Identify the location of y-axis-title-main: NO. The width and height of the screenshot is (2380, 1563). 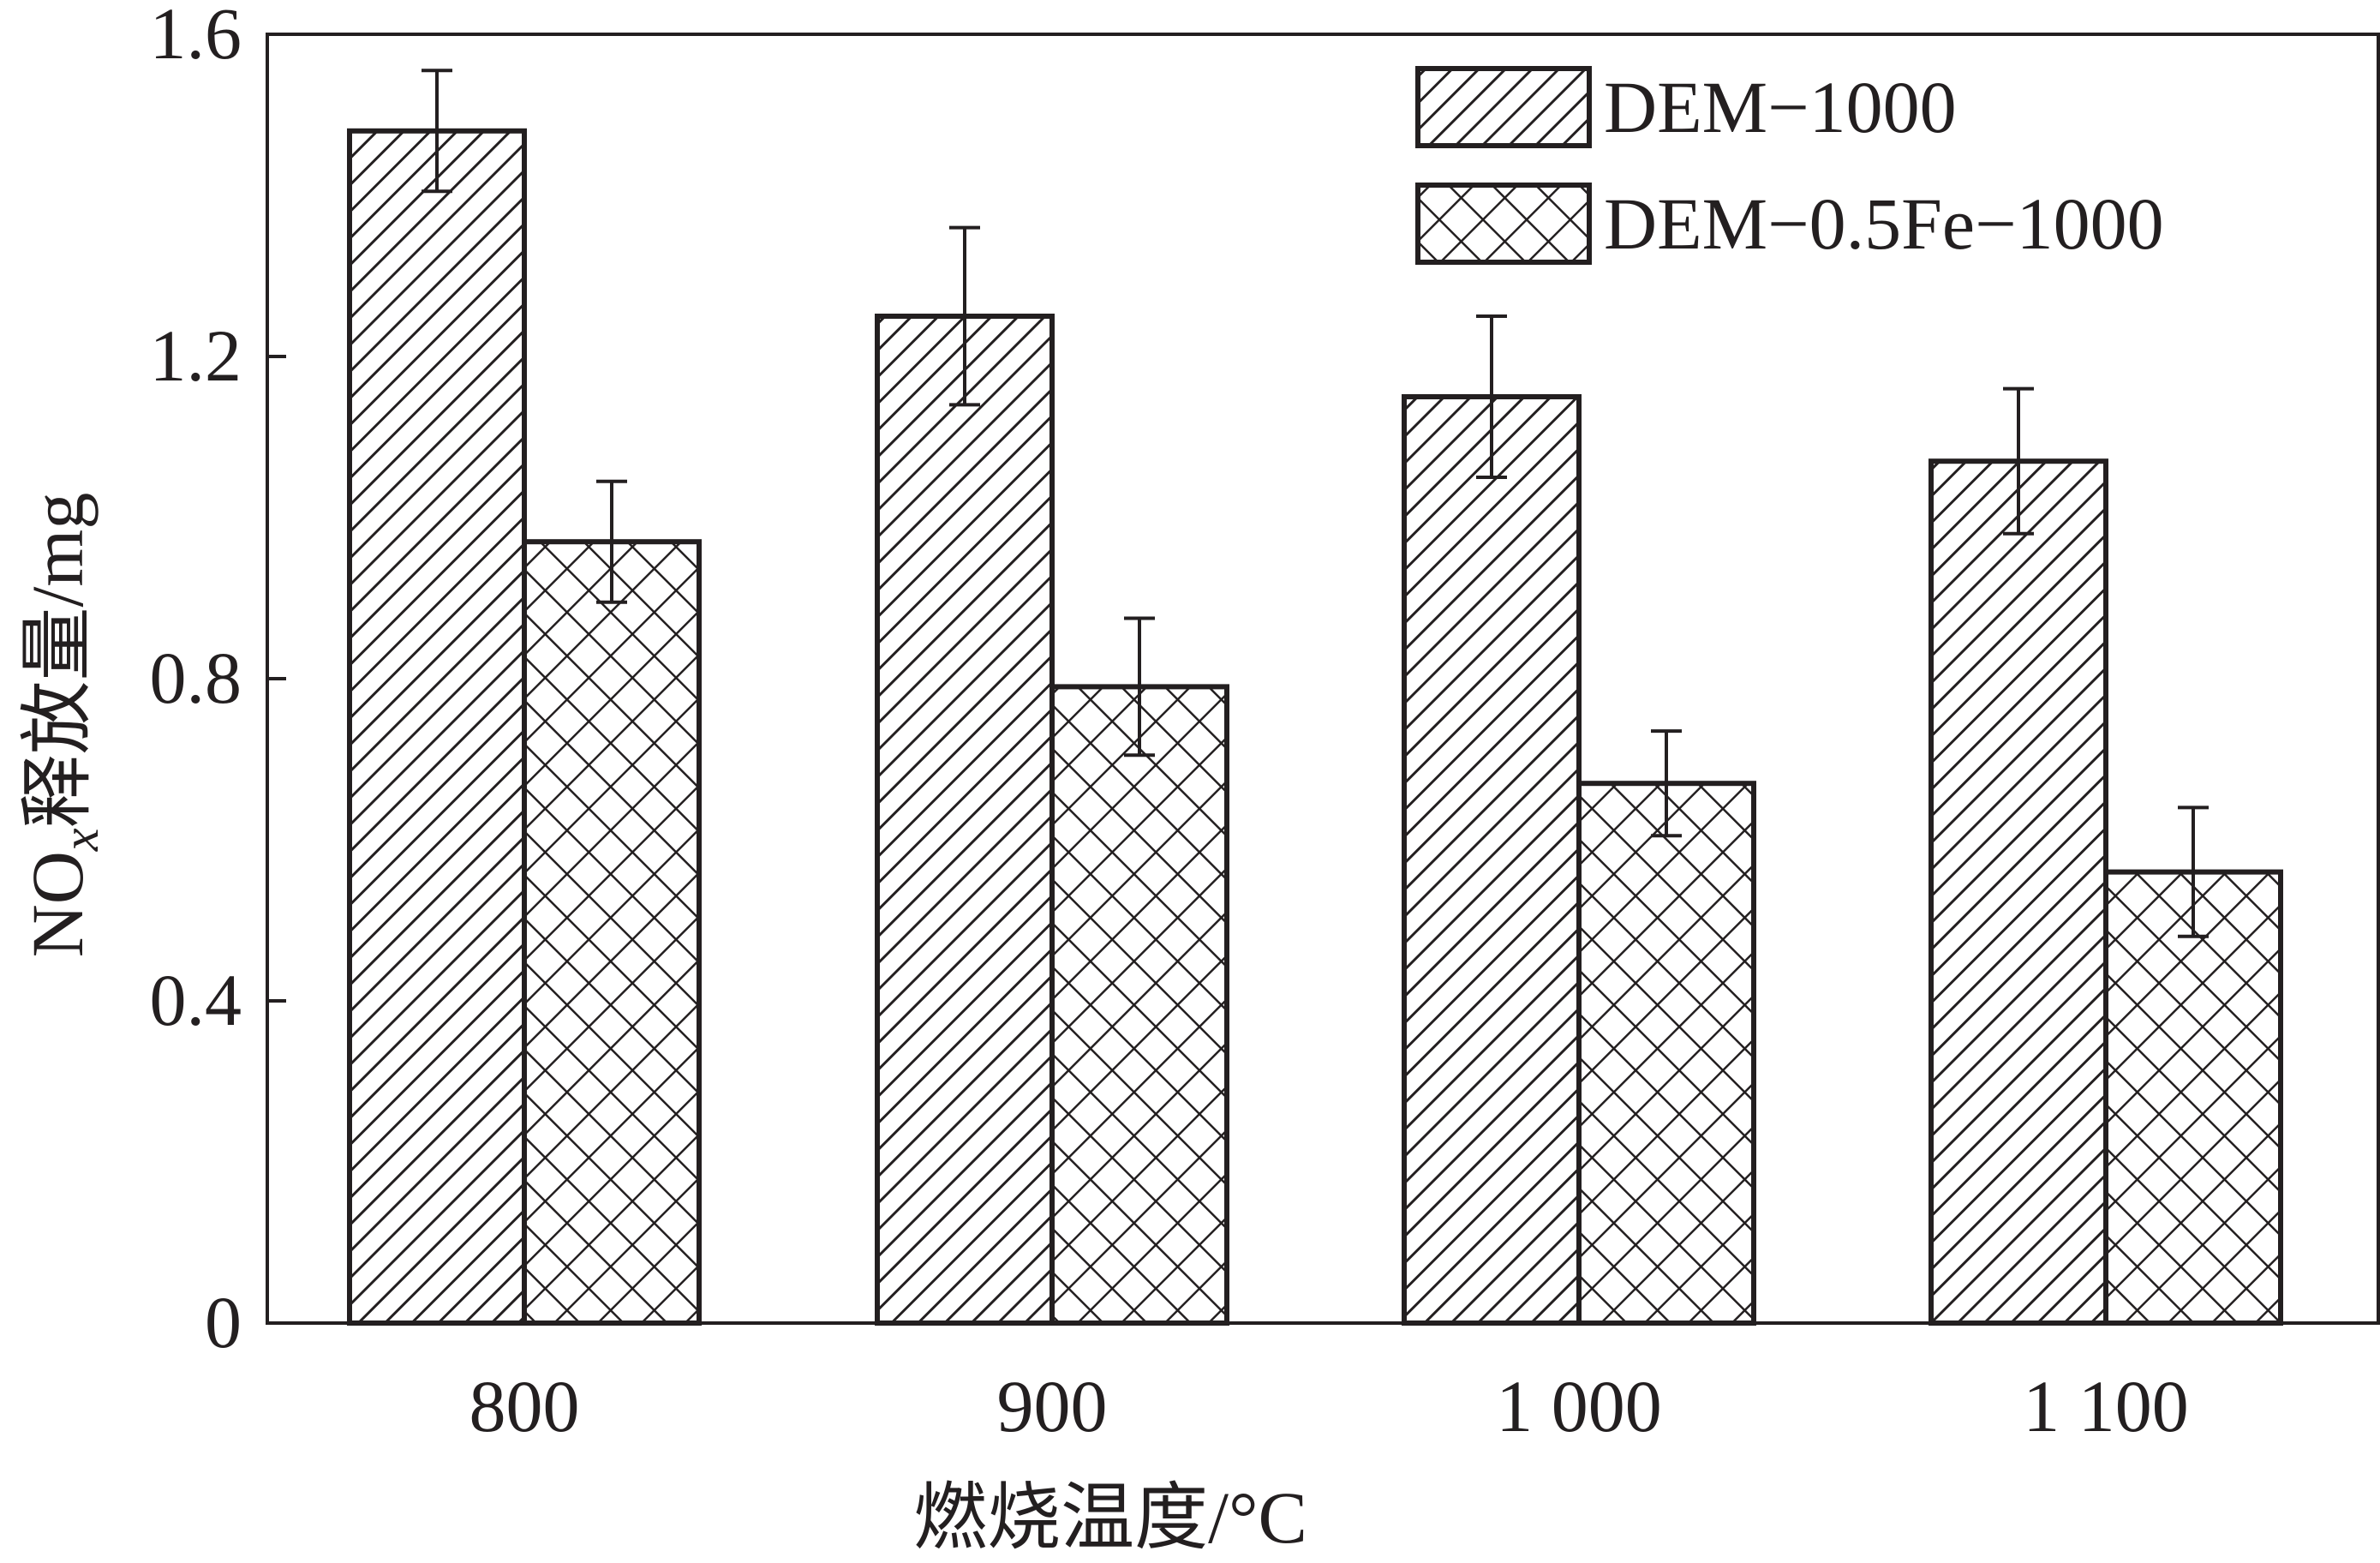
(57, 904).